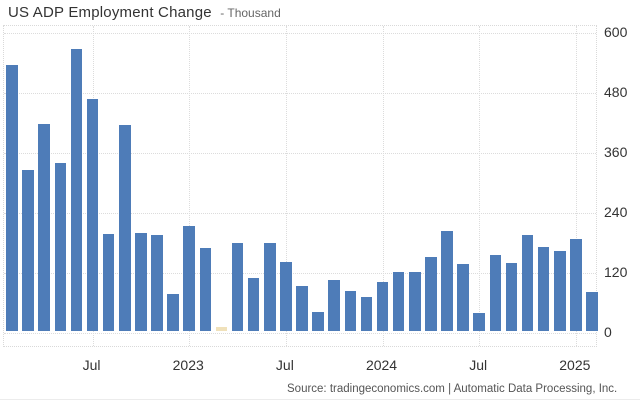 The image size is (640, 404). What do you see at coordinates (592, 311) in the screenshot?
I see `bar-feb-2025` at bounding box center [592, 311].